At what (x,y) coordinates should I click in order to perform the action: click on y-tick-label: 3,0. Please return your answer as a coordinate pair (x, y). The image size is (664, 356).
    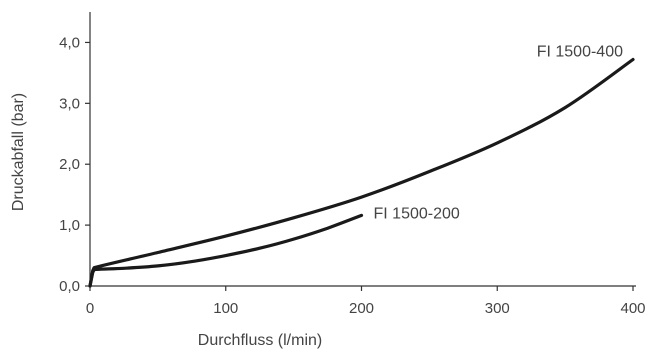
    Looking at the image, I should click on (69, 103).